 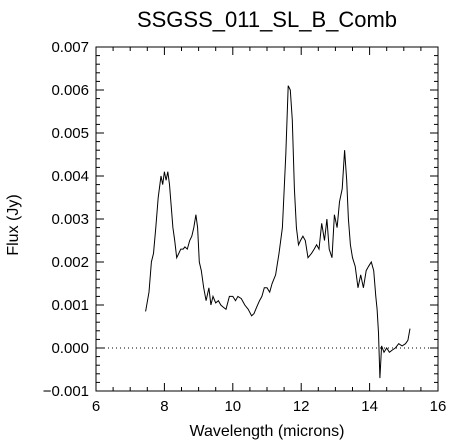 I want to click on y-tick-label: 0.007, so click(x=70, y=47).